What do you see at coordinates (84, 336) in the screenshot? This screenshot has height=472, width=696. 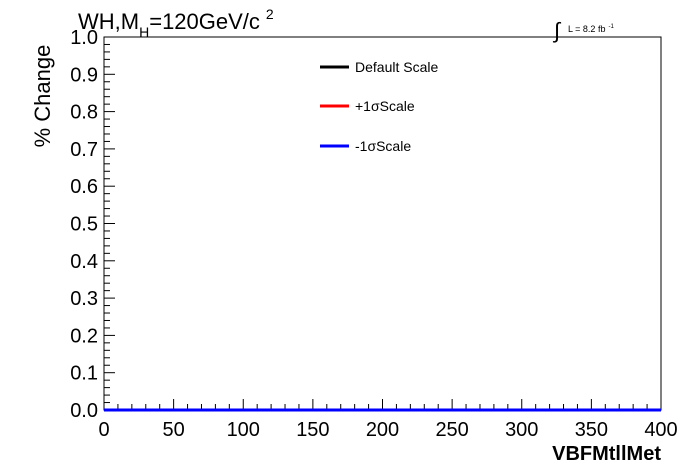 I see `y-tick-label: 0.2` at bounding box center [84, 336].